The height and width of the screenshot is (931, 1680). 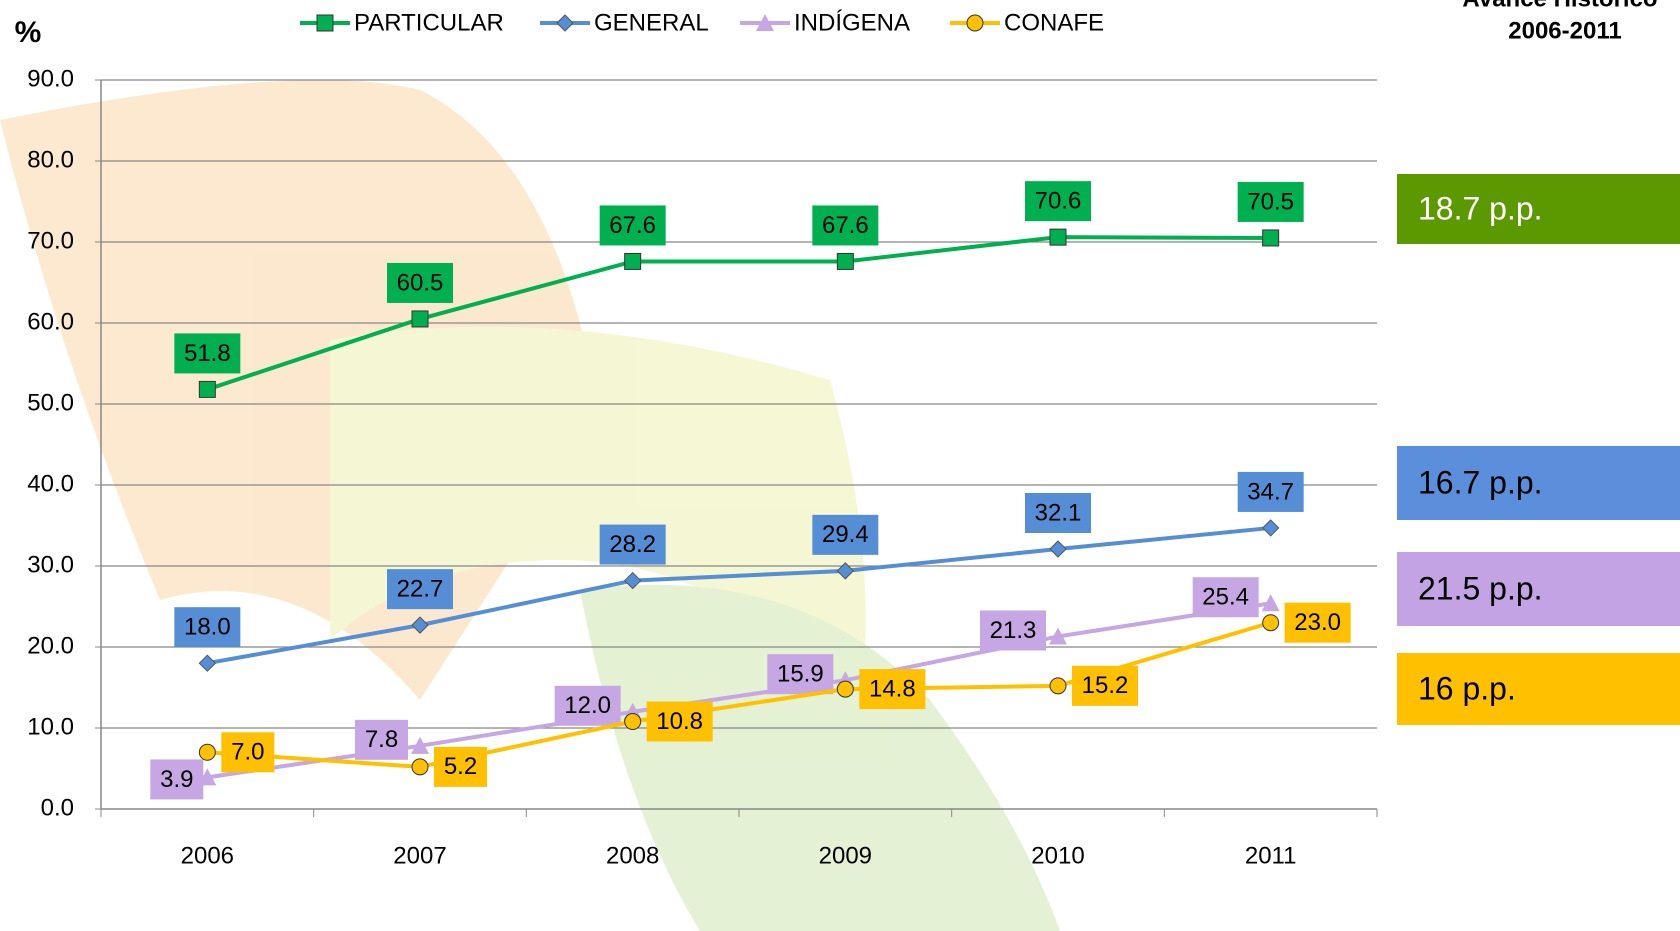 I want to click on x-tick-label: 2008, so click(x=632, y=855).